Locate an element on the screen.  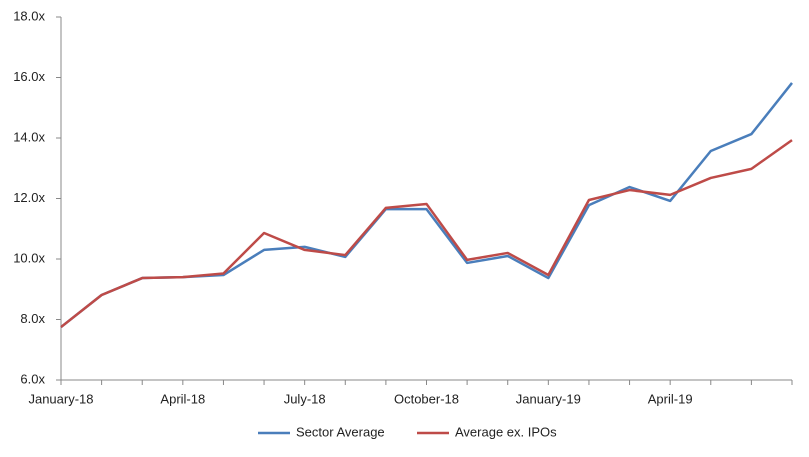
legend-label: Average ex. IPOs is located at coordinates (506, 431).